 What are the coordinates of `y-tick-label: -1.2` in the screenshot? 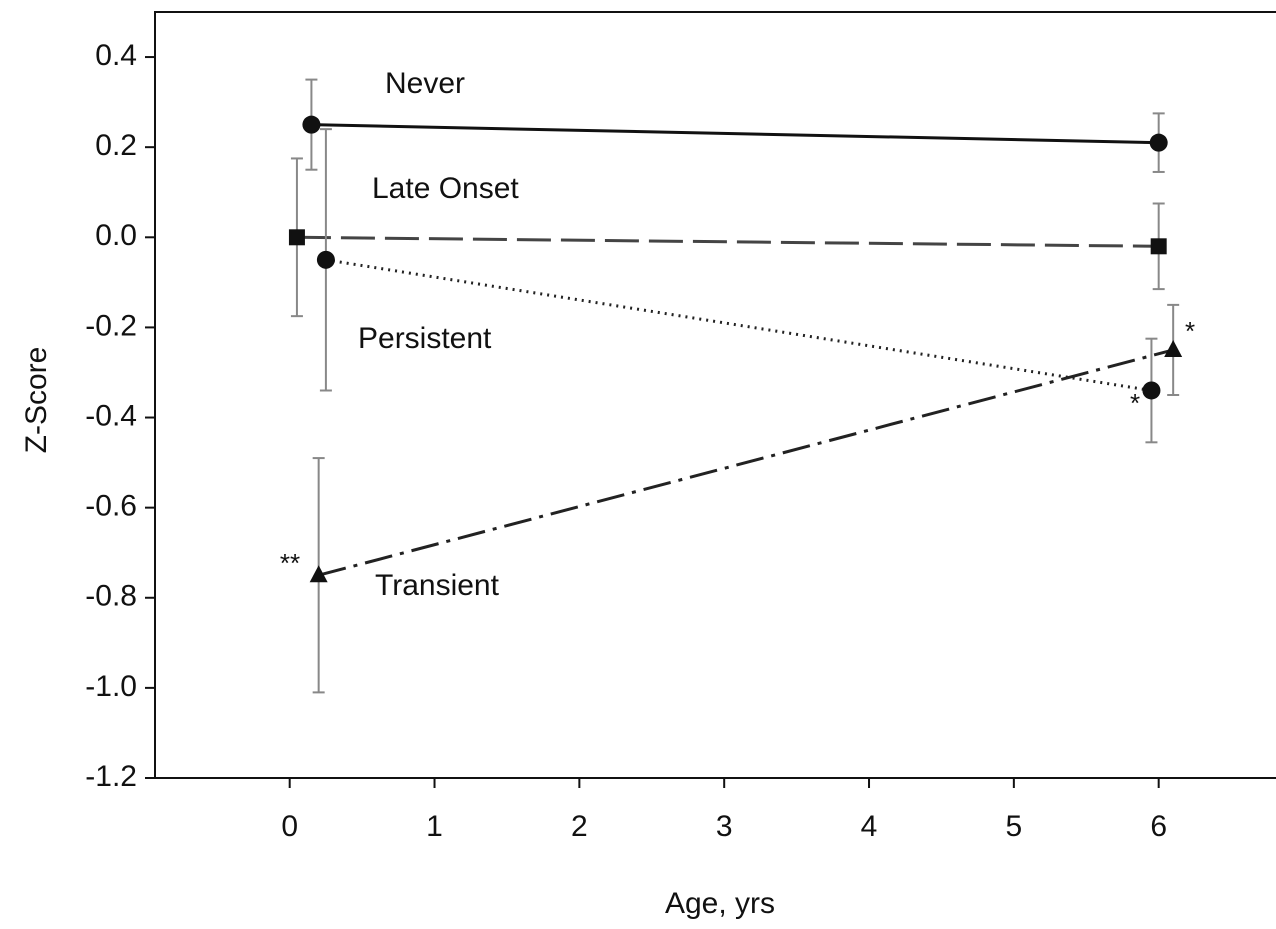 It's located at (111, 776).